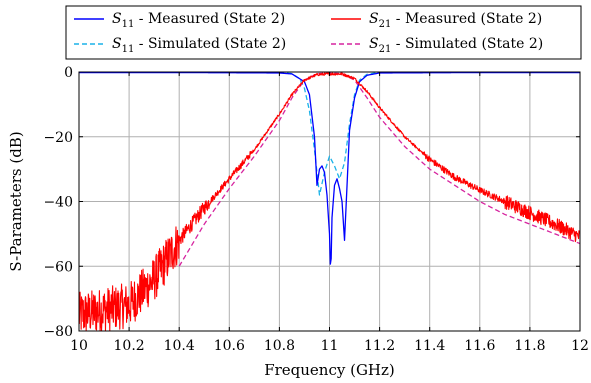 The width and height of the screenshot is (591, 383). What do you see at coordinates (58, 332) in the screenshot?
I see `y-tick-label: −80` at bounding box center [58, 332].